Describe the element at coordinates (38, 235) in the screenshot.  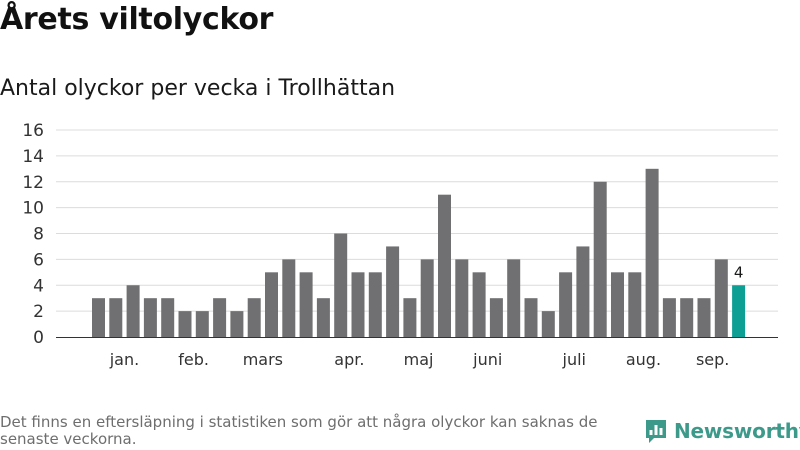
I see `y-tick-label: 8` at that location.